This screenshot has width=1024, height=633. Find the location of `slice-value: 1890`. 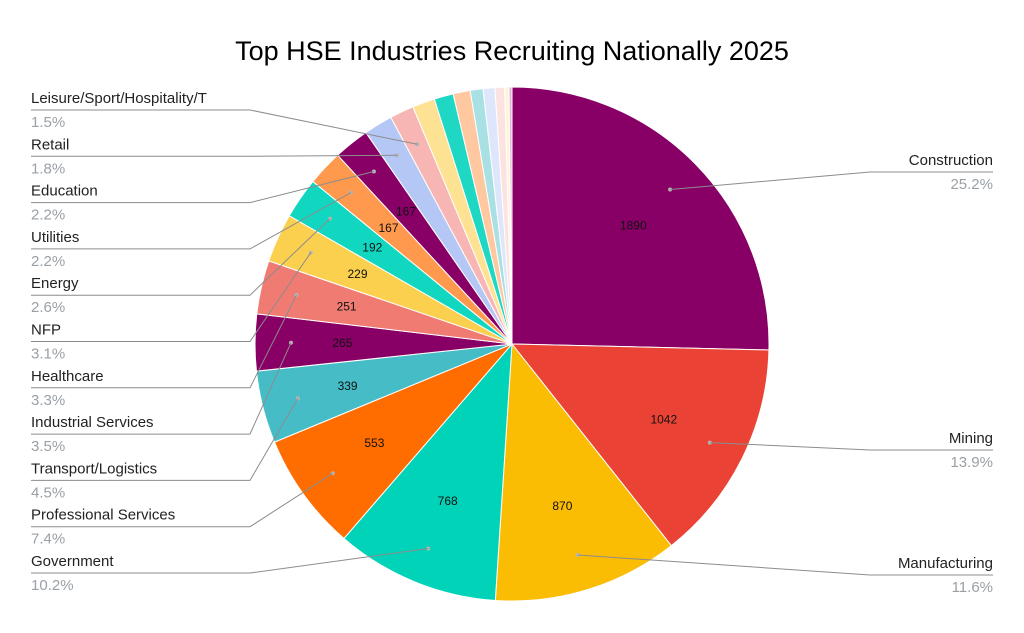

slice-value: 1890 is located at coordinates (633, 226).